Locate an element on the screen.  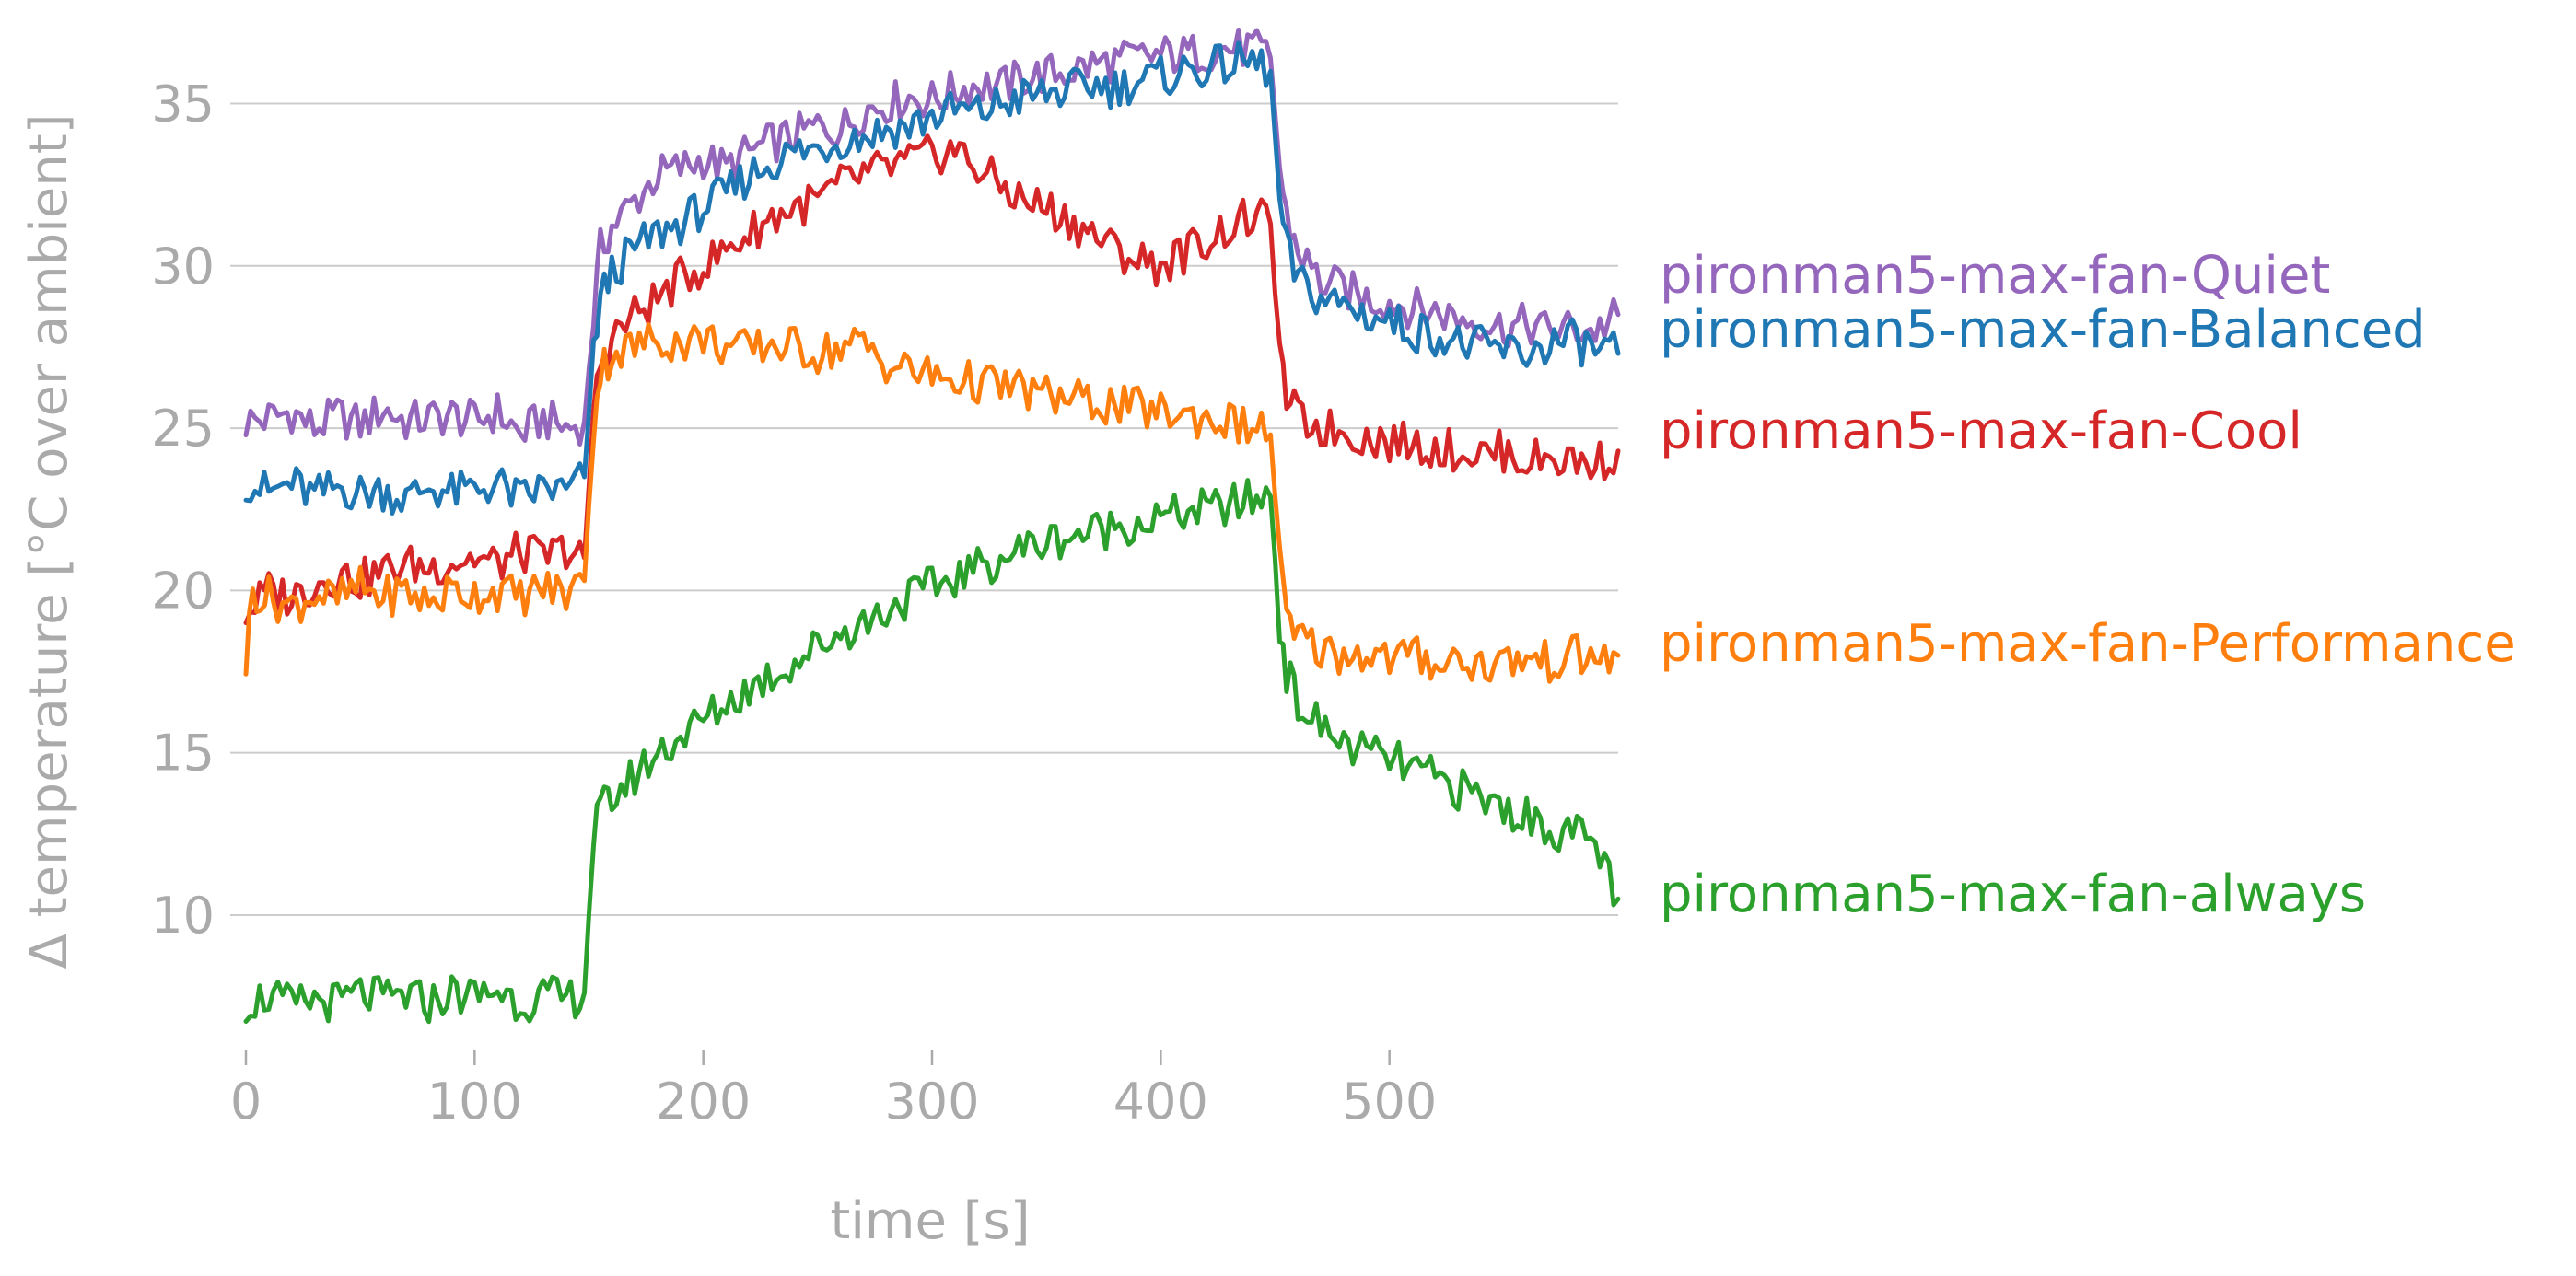
x-tick-label: 400 is located at coordinates (1160, 1102).